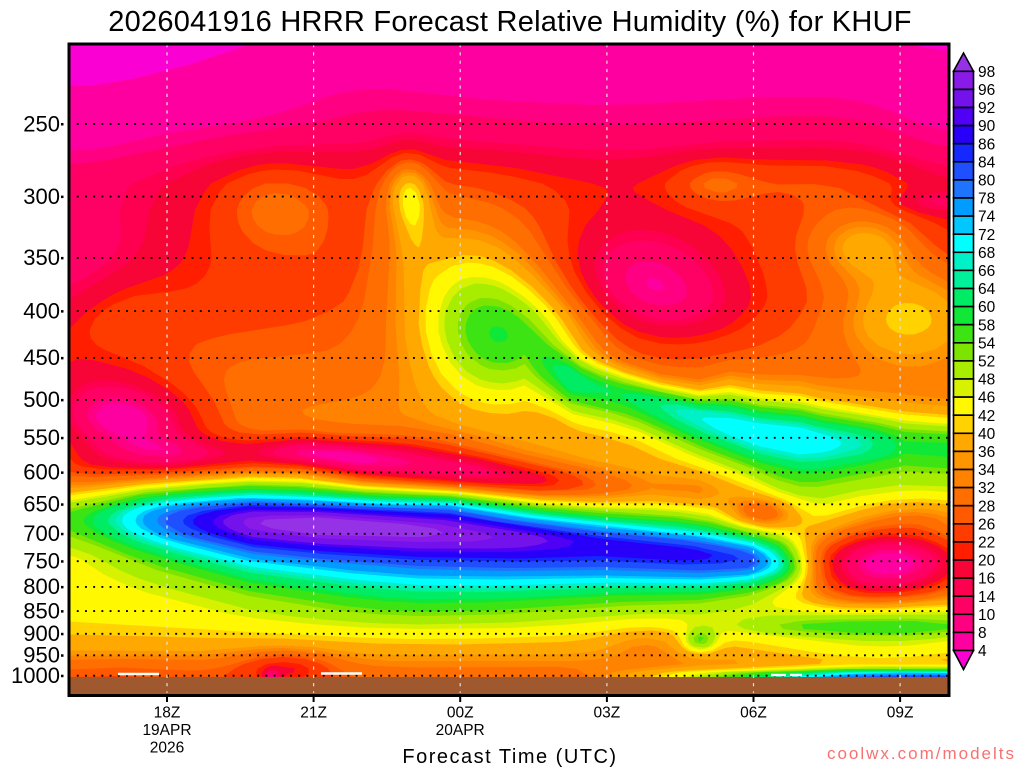  What do you see at coordinates (41, 655) in the screenshot?
I see `svg-text: 950` at bounding box center [41, 655].